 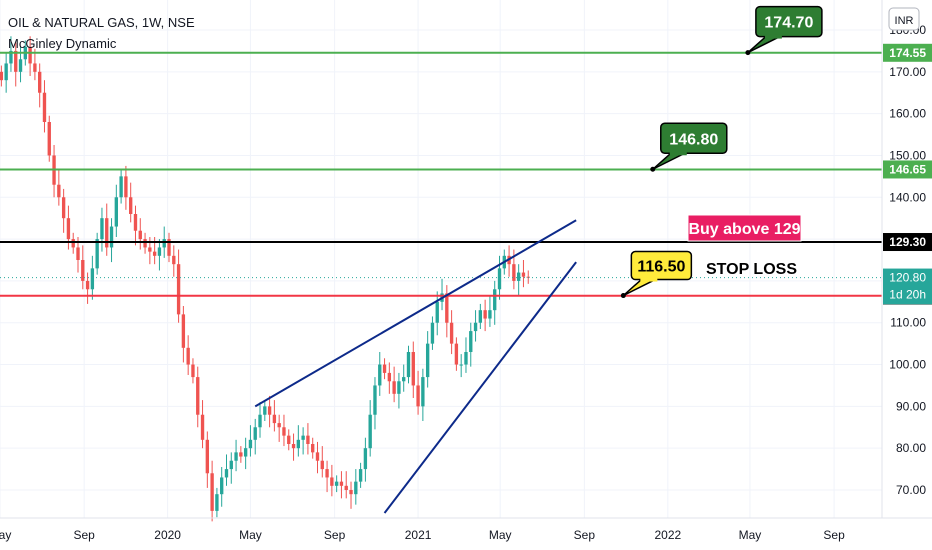 I want to click on buy-above-label: Buy above 129, so click(x=744, y=228).